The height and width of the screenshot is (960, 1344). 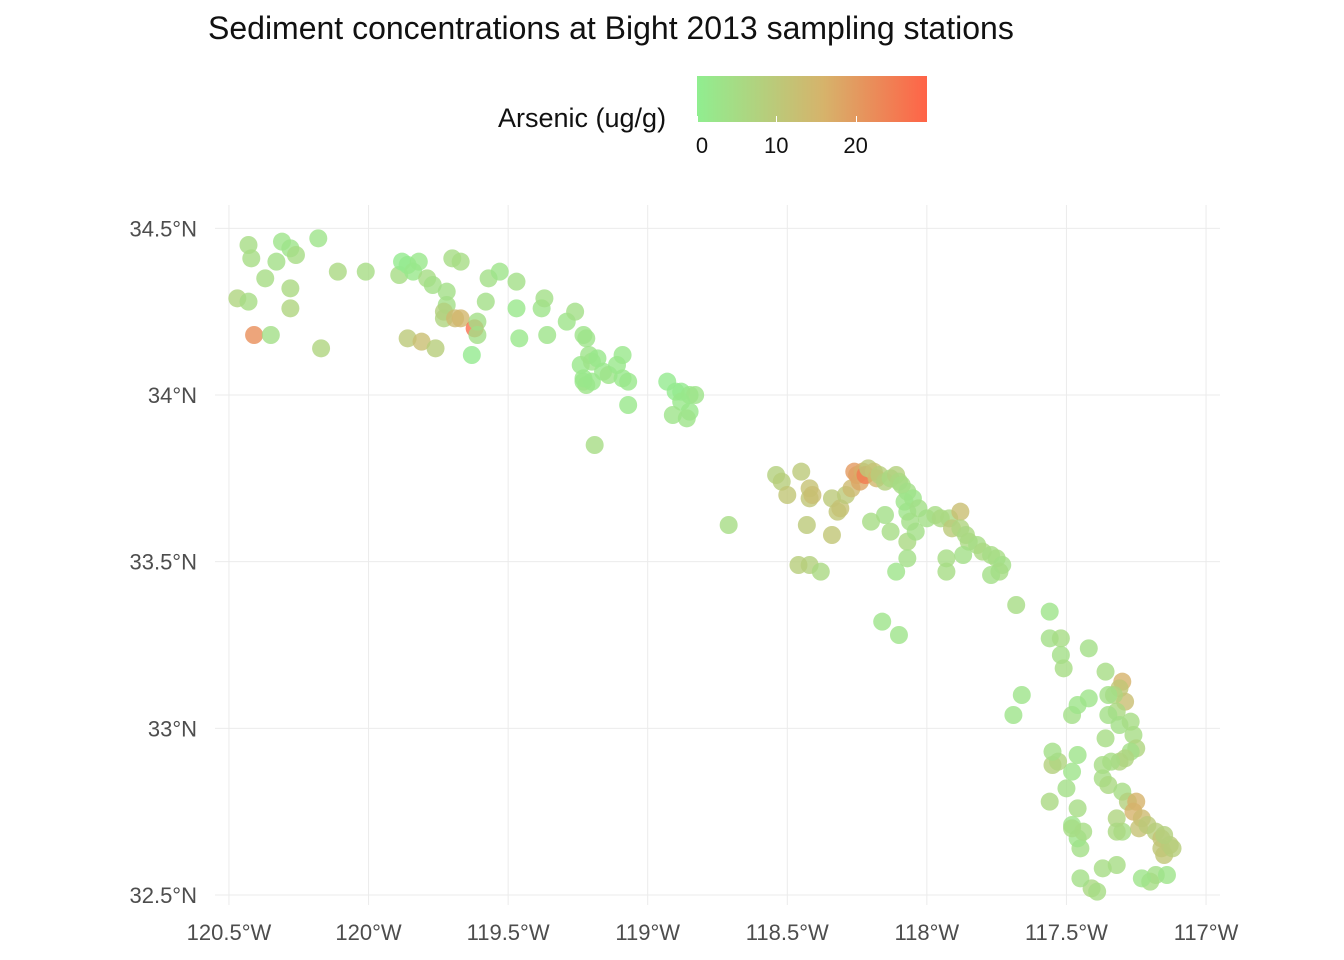 What do you see at coordinates (229, 932) in the screenshot?
I see `x-tick-label: 120.5°W` at bounding box center [229, 932].